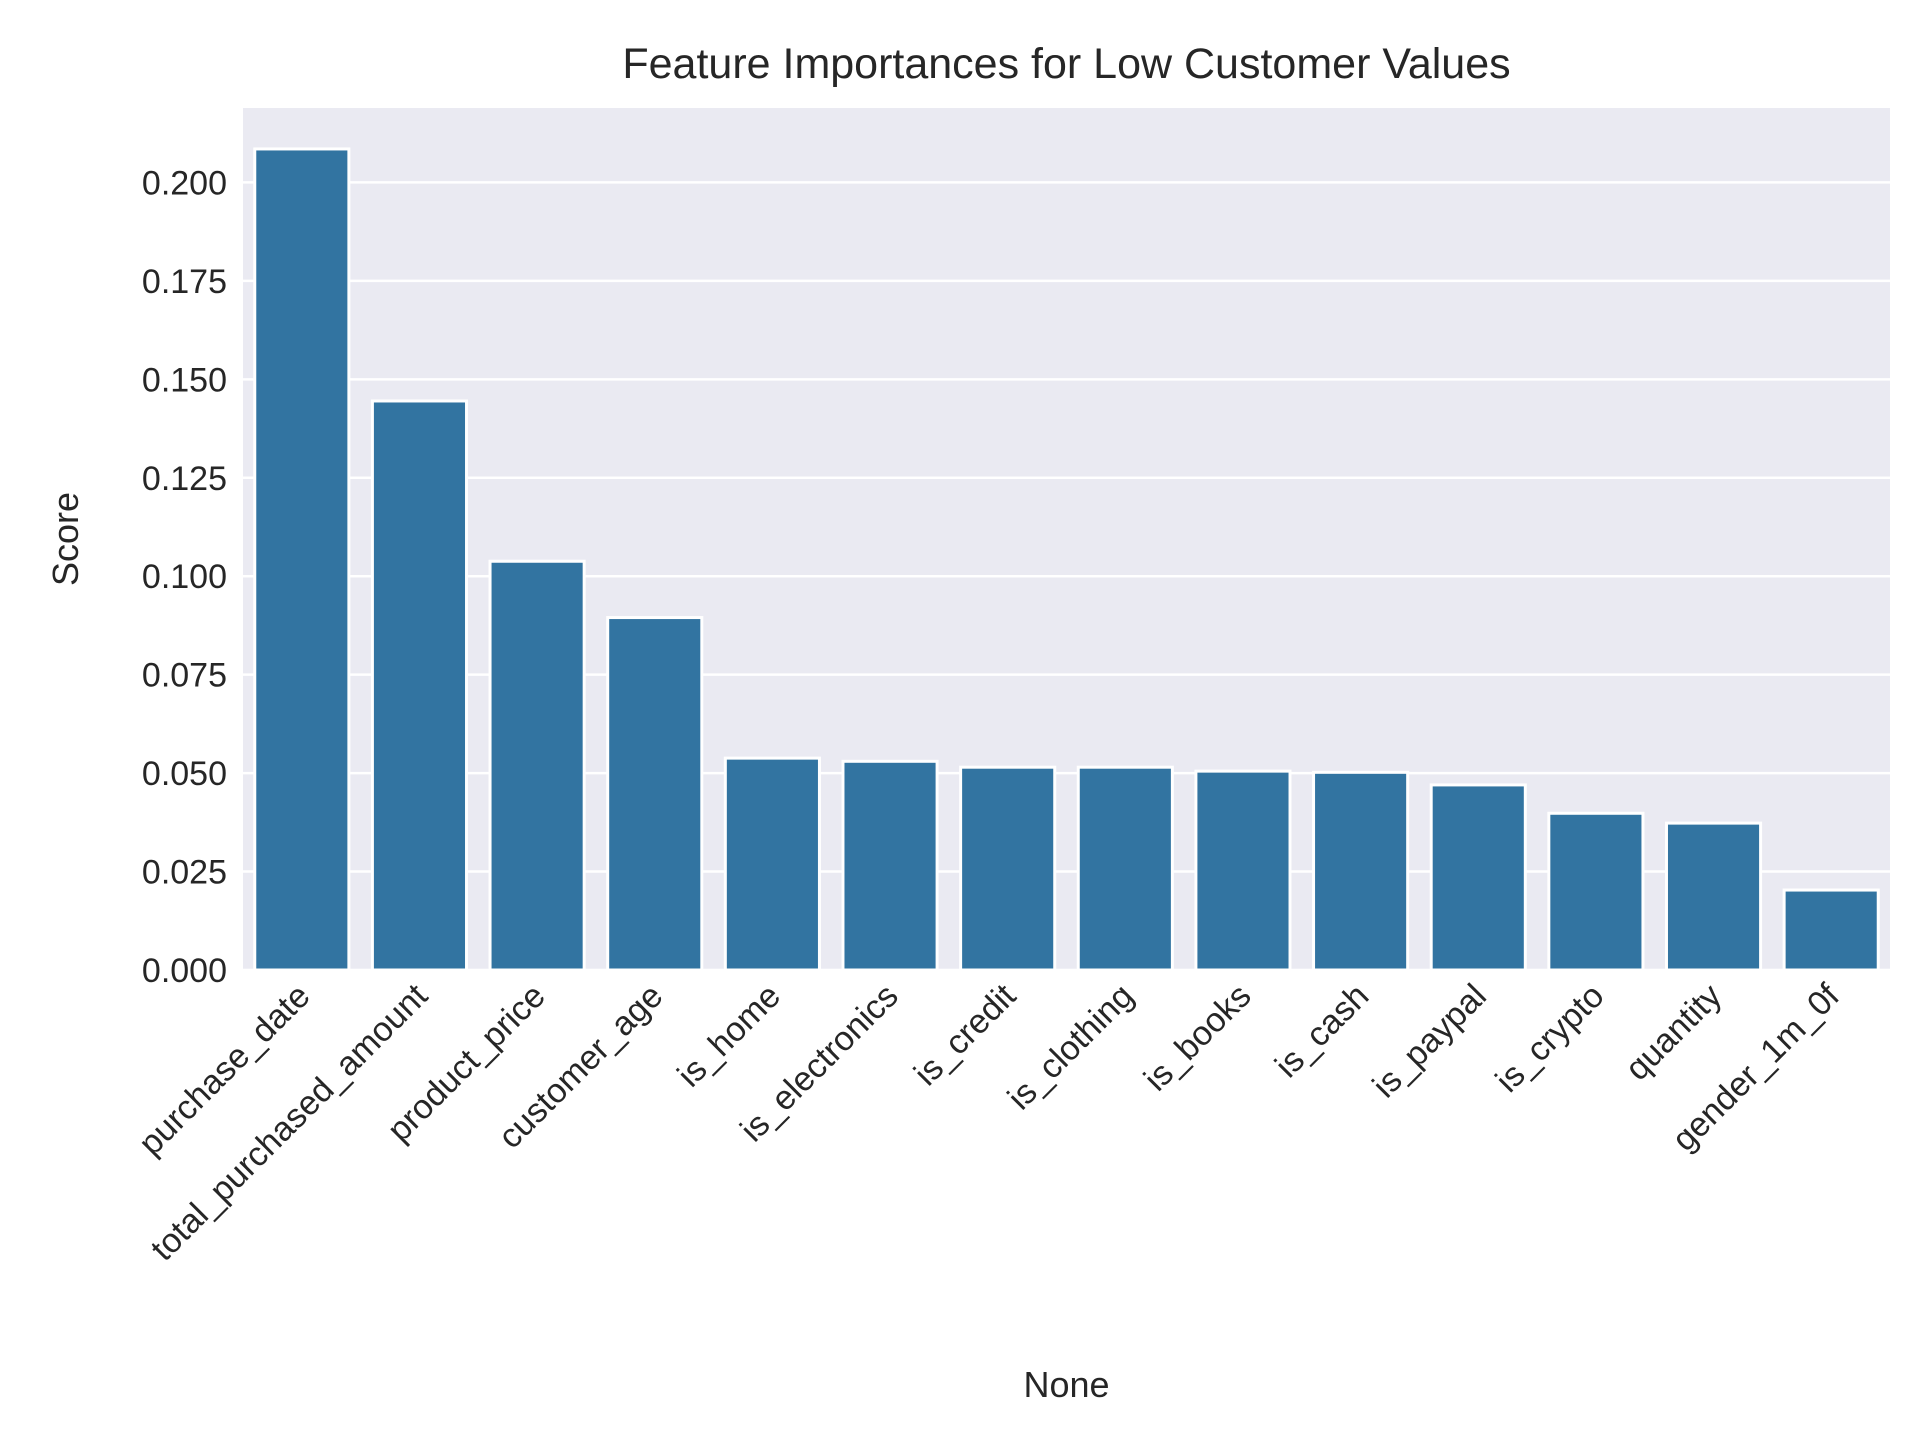  Describe the element at coordinates (184, 183) in the screenshot. I see `y-tick-label: 0.200` at that location.